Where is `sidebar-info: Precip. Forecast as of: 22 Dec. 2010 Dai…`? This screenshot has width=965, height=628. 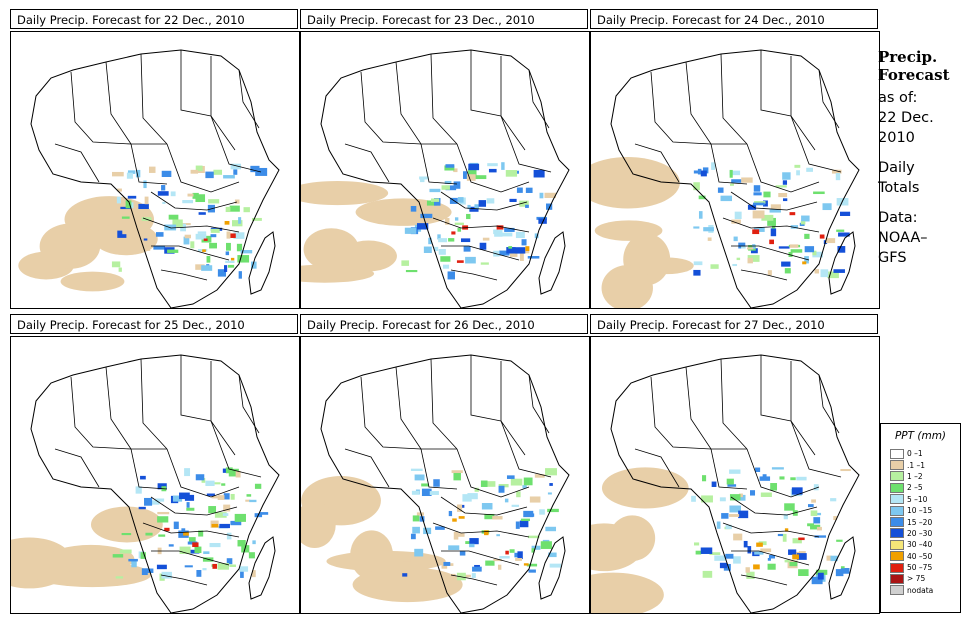 sidebar-info: Precip. Forecast as of: 22 Dec. 2010 Dai… is located at coordinates (914, 158).